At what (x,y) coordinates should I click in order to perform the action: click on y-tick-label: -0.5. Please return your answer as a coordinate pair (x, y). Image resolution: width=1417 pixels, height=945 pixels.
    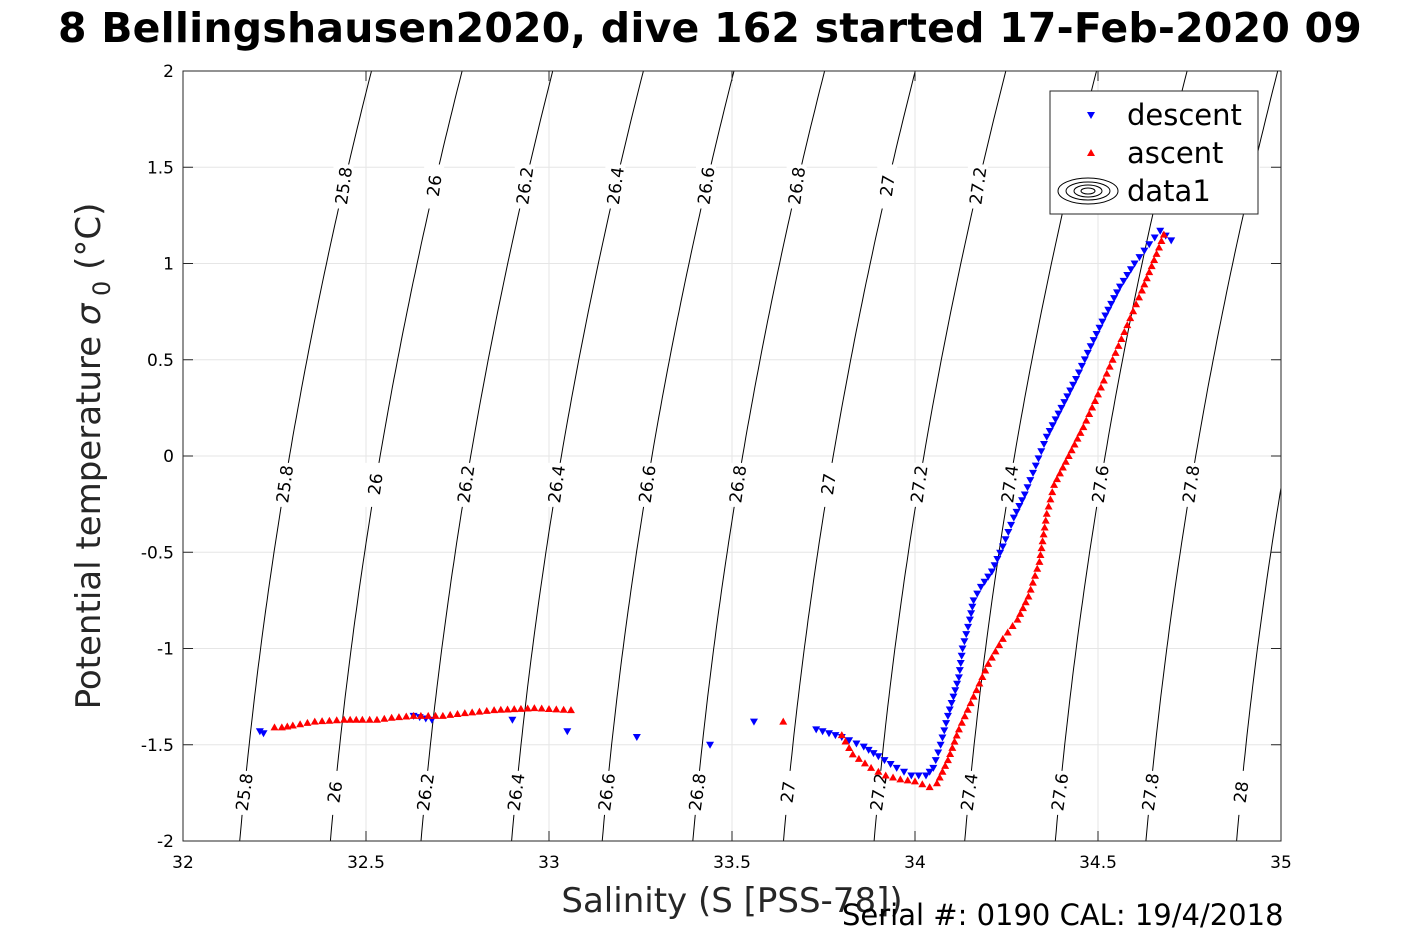
    Looking at the image, I should click on (157, 553).